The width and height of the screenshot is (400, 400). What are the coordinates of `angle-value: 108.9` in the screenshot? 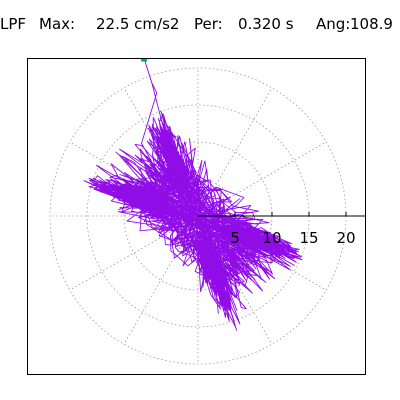 It's located at (371, 24).